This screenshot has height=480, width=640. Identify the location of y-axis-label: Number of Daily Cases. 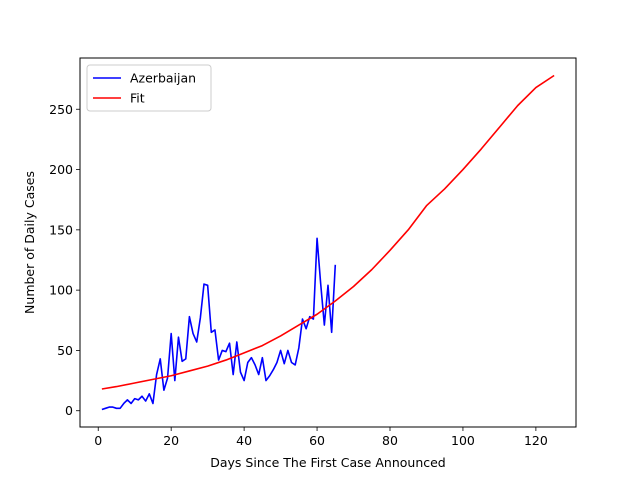
(29, 242).